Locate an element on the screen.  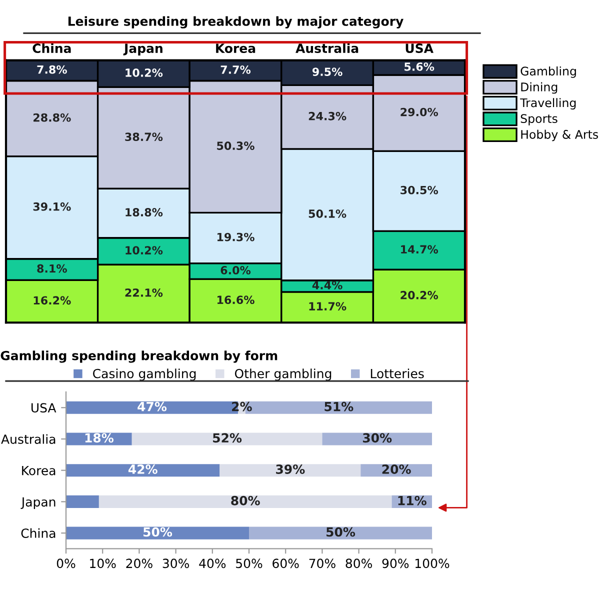
data-label: 22.1% is located at coordinates (144, 292).